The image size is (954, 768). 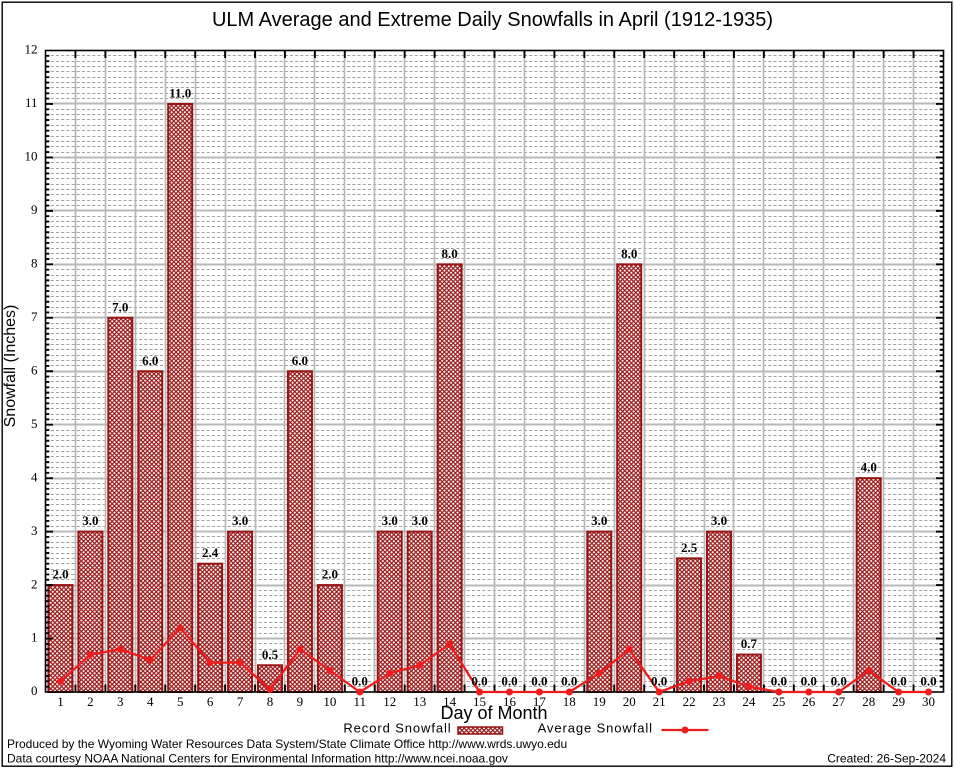 What do you see at coordinates (10, 366) in the screenshot?
I see `svg-text: Snowfall (Inches)` at bounding box center [10, 366].